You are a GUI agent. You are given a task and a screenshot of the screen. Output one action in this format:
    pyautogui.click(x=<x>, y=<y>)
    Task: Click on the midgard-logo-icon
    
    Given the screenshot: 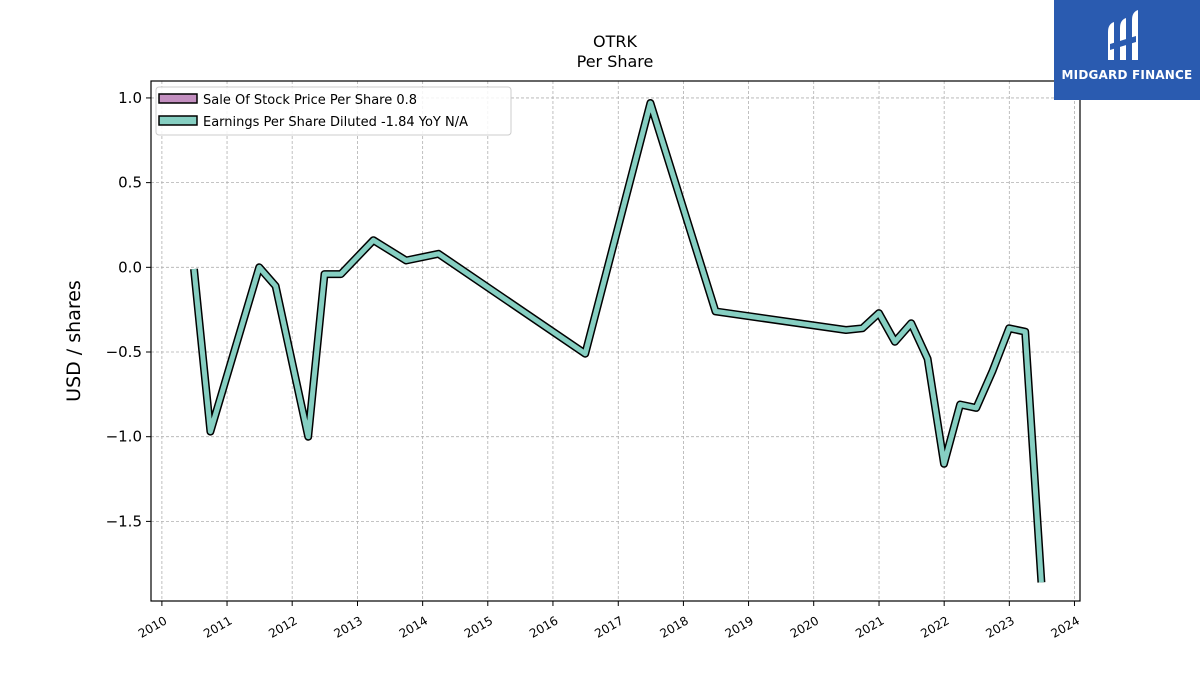 What is the action you would take?
    pyautogui.click(x=1123, y=35)
    